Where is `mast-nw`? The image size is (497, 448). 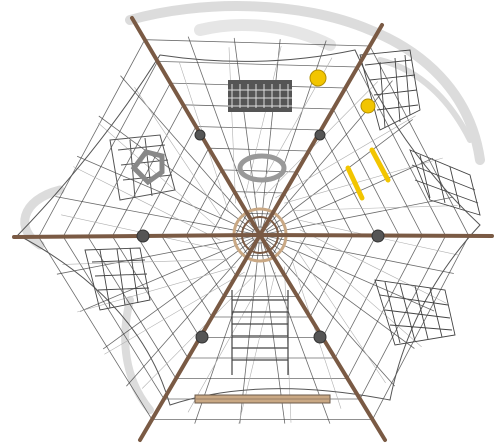
mast-nw is located at coordinates (196, 126).